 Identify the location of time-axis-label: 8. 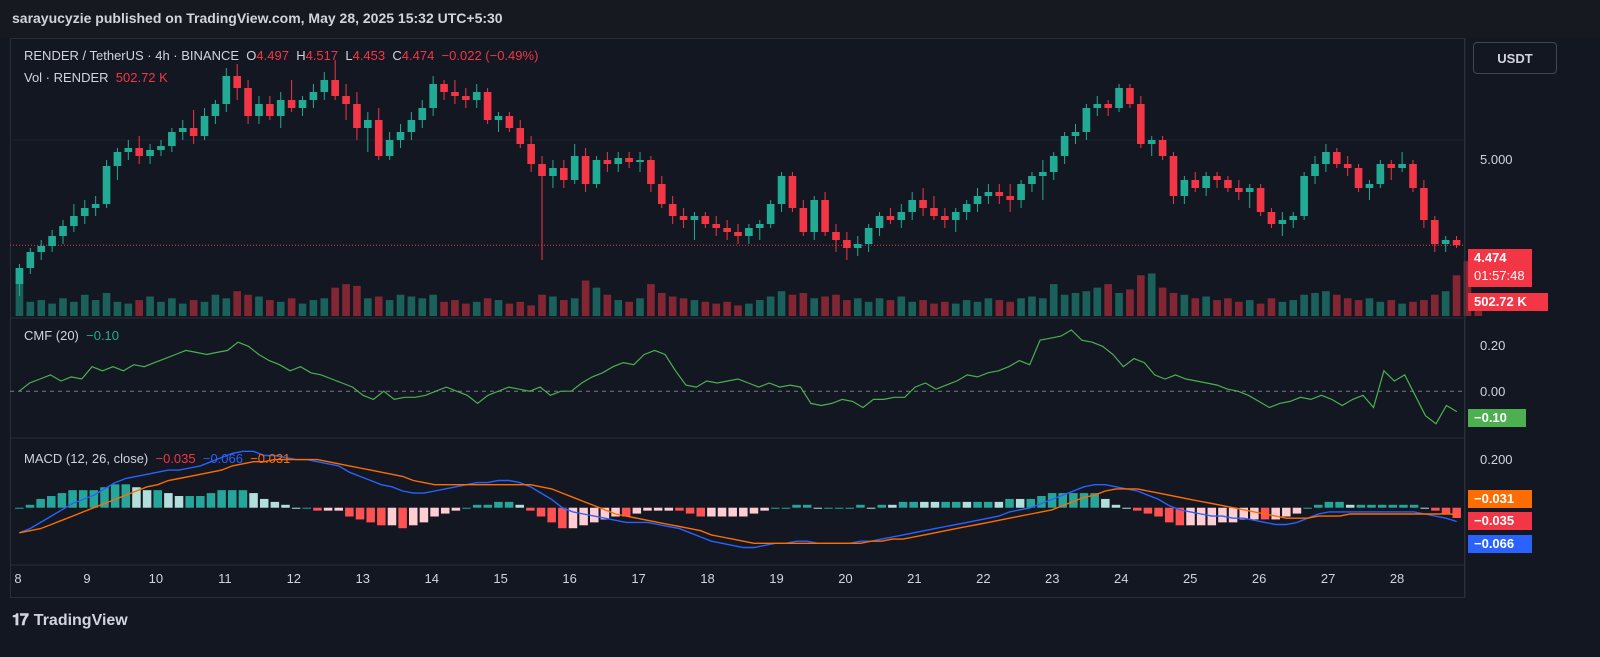
(18, 578).